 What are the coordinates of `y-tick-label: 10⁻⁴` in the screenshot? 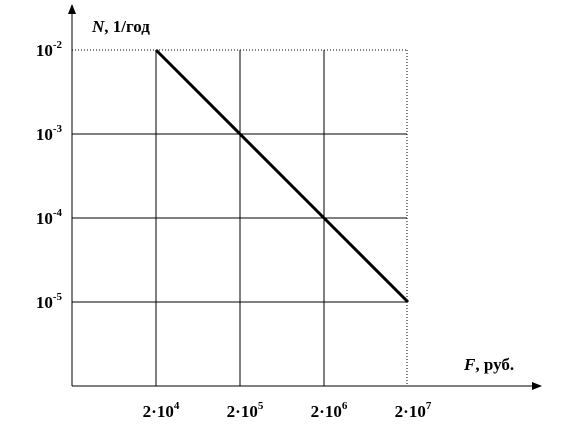 It's located at (49, 217).